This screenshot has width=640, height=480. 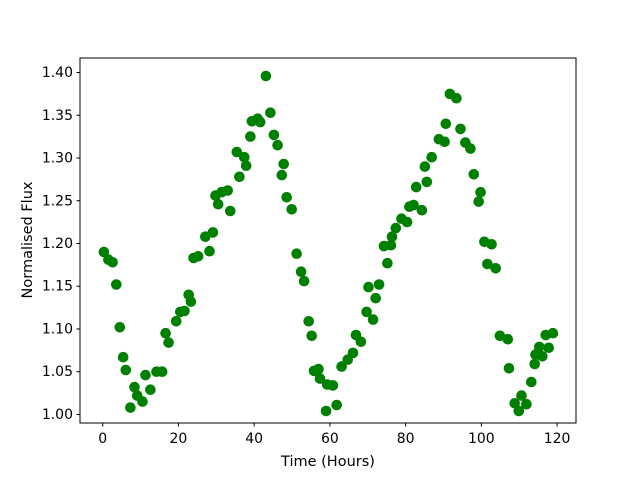 What do you see at coordinates (481, 439) in the screenshot?
I see `x-tick-label: 100` at bounding box center [481, 439].